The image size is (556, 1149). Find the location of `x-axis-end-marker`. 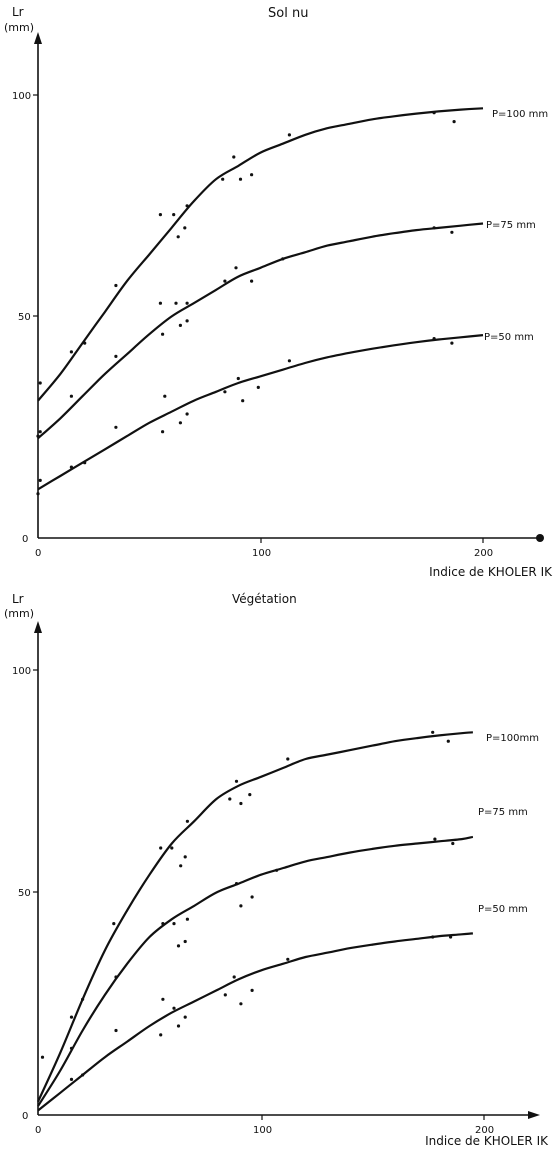

x-axis-end-marker is located at coordinates (540, 538).